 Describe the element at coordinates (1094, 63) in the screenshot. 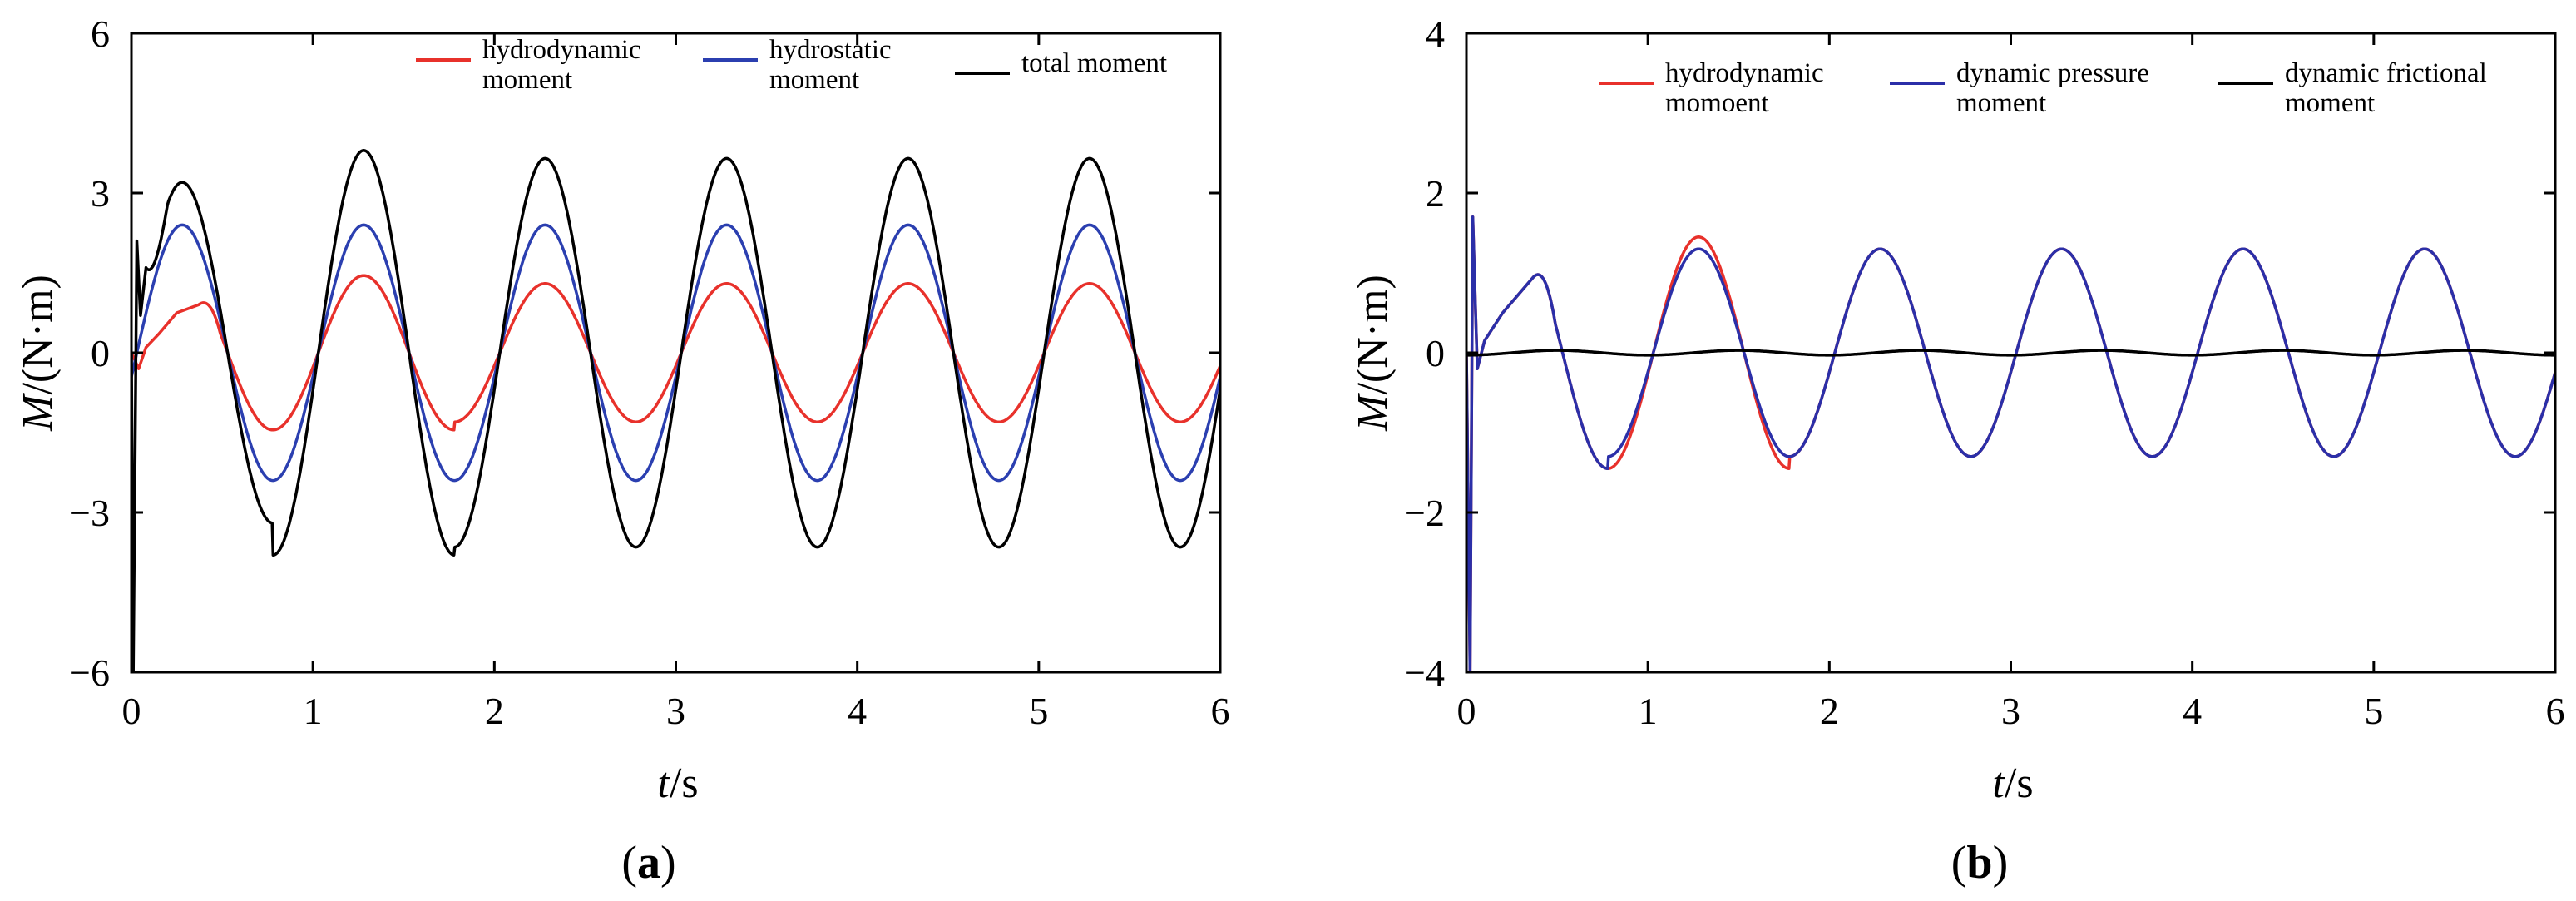

I see `legend-label: total moment` at that location.